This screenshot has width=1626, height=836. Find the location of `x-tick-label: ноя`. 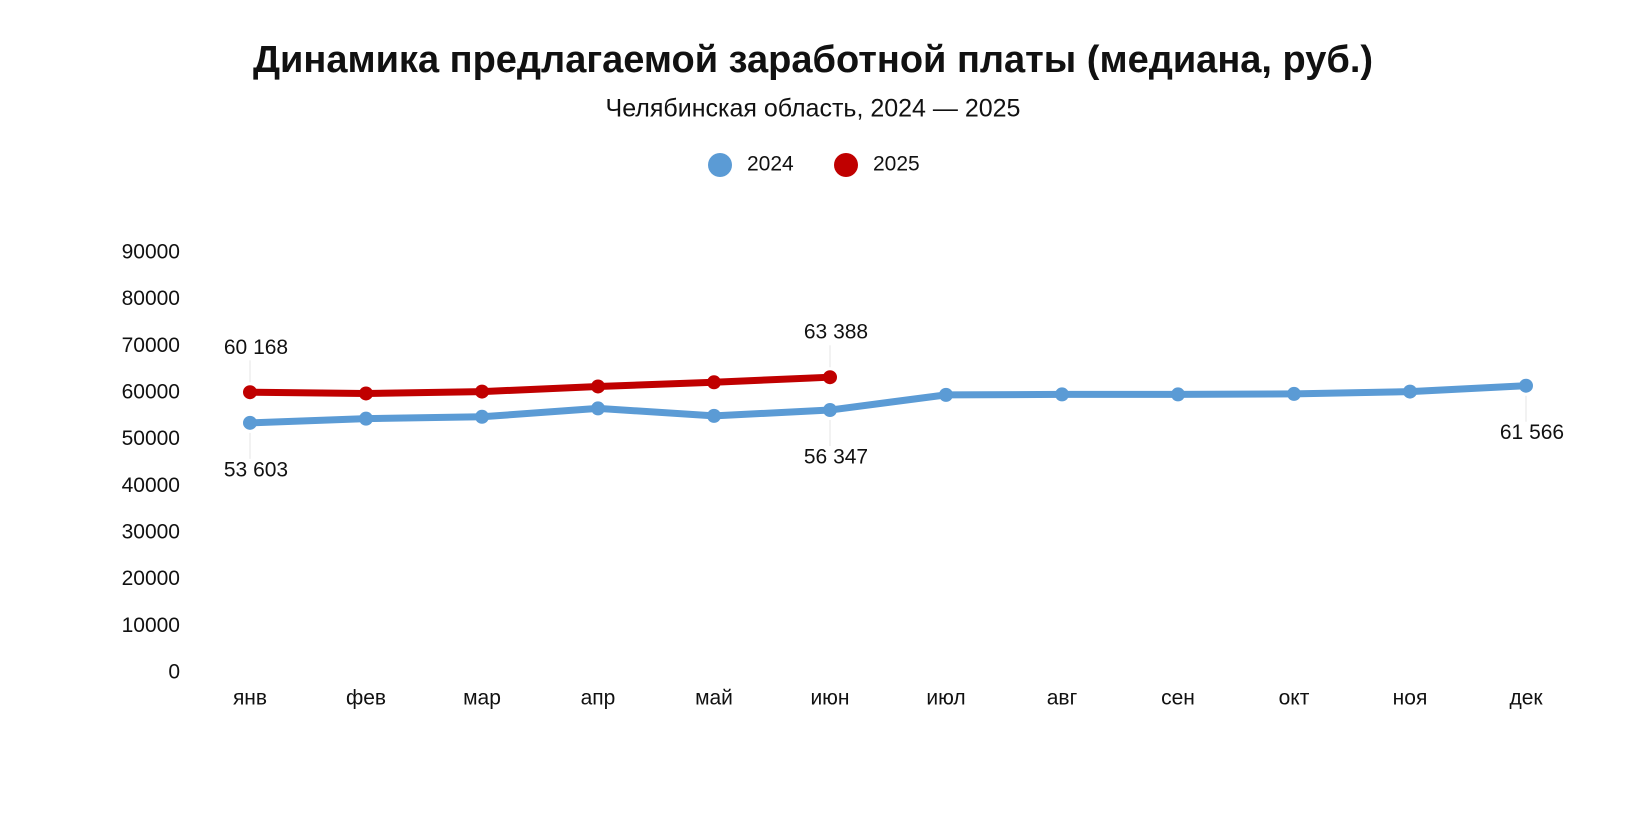

x-tick-label: ноя is located at coordinates (1410, 698).